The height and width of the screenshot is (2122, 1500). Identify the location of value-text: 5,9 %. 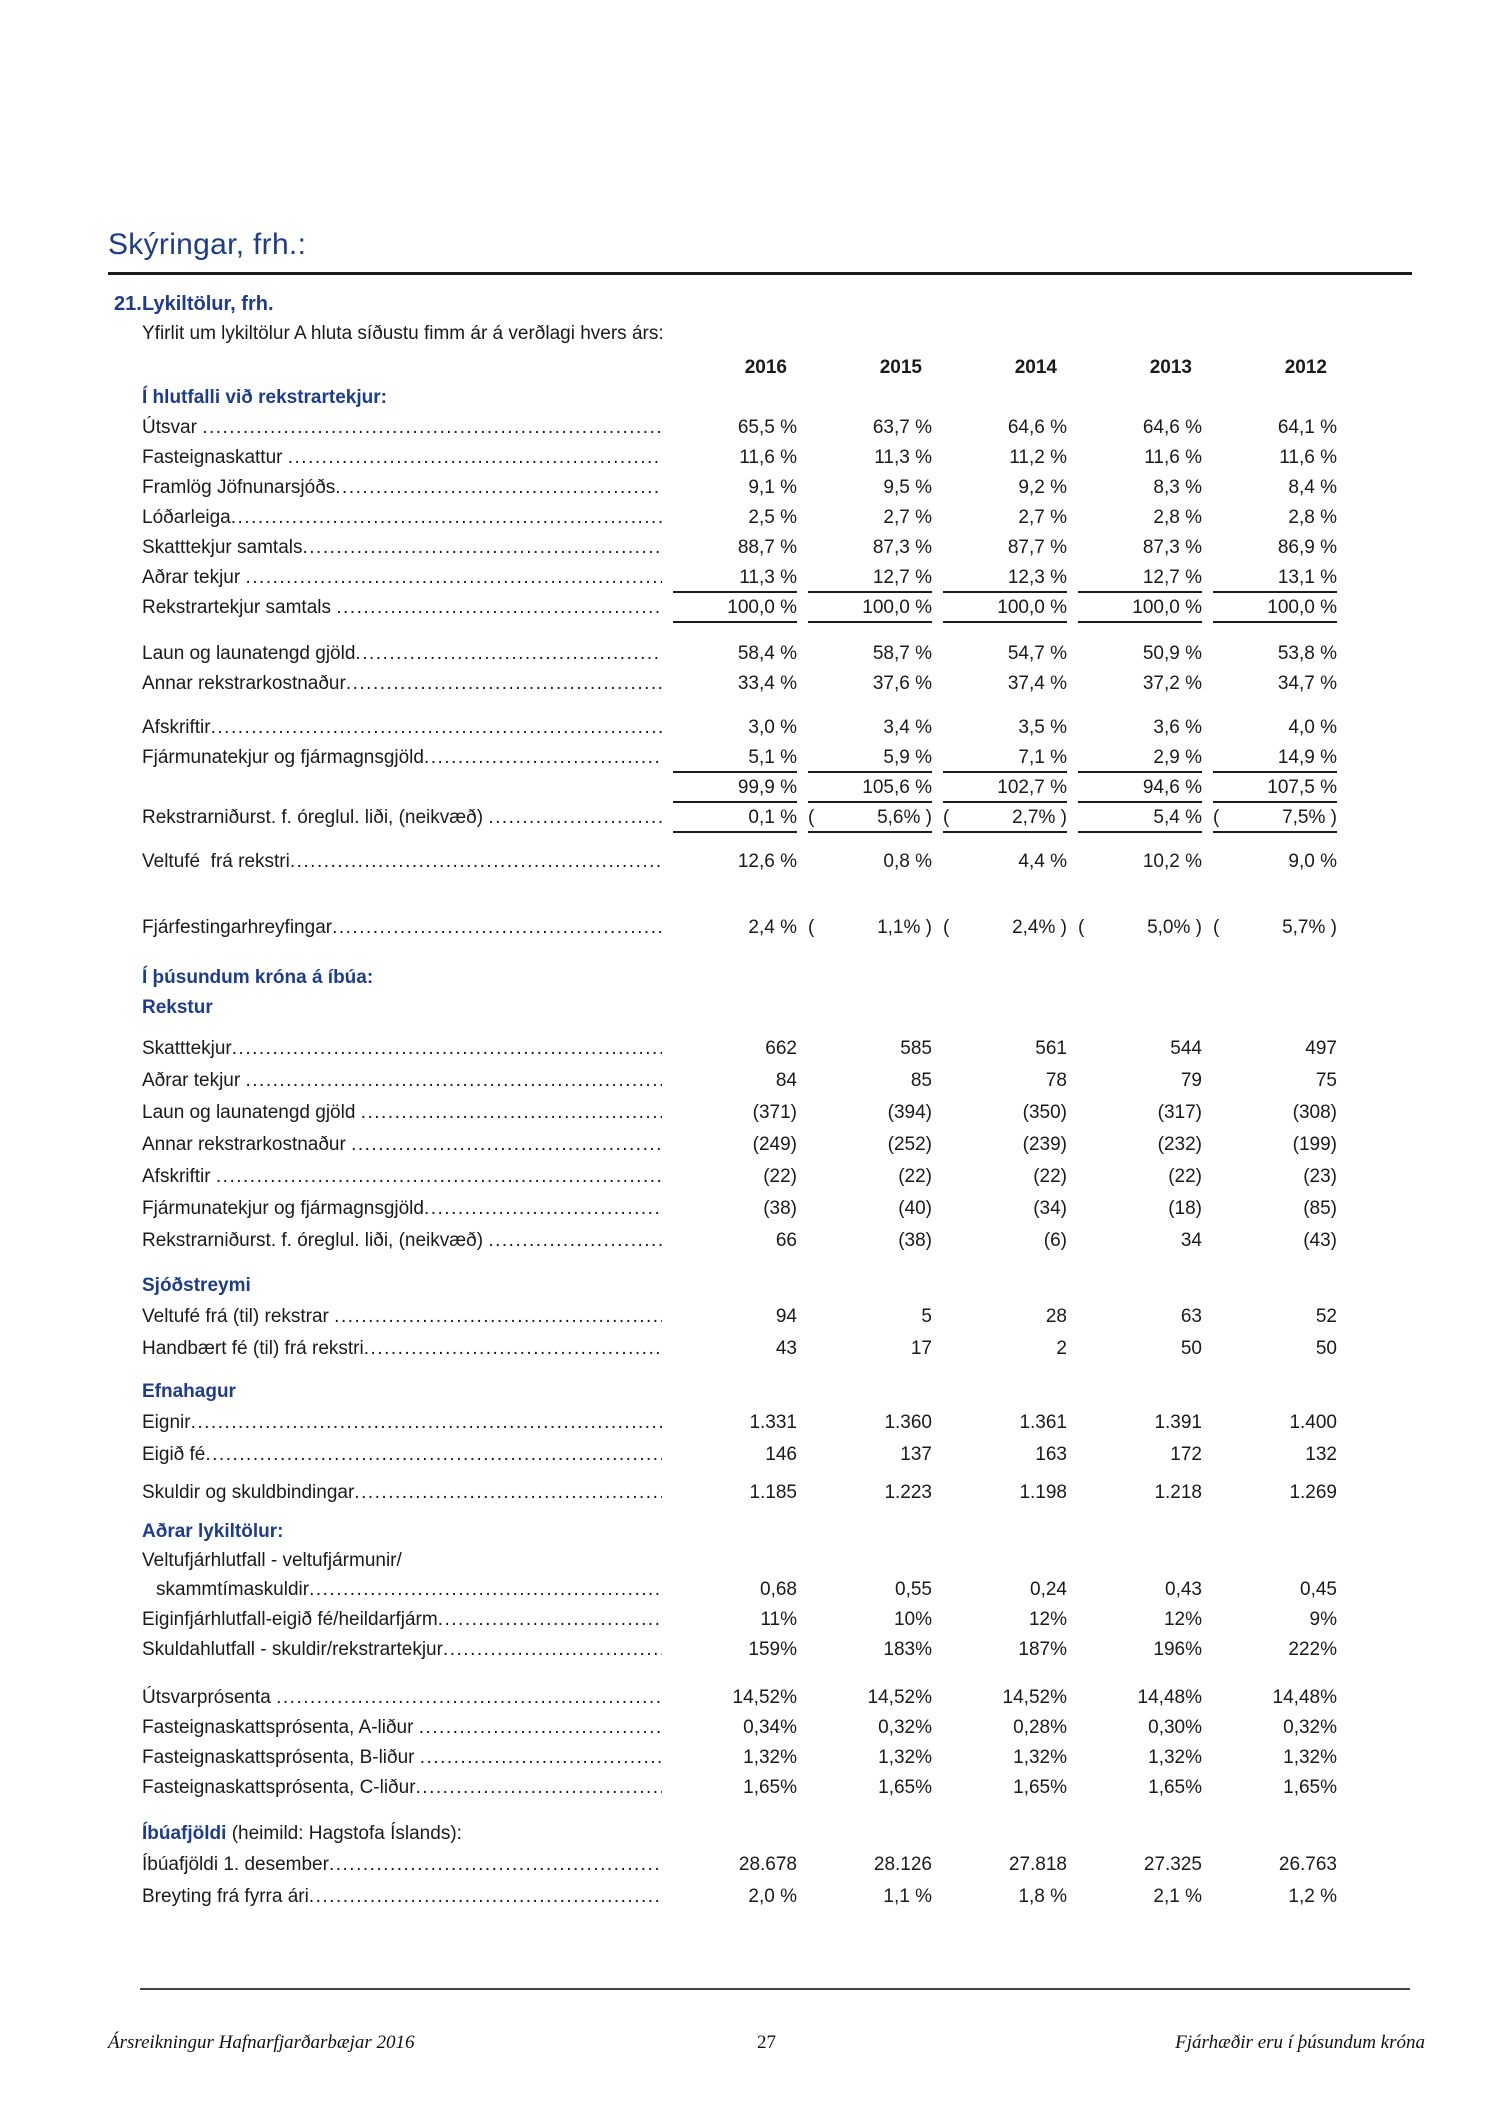
(870, 758).